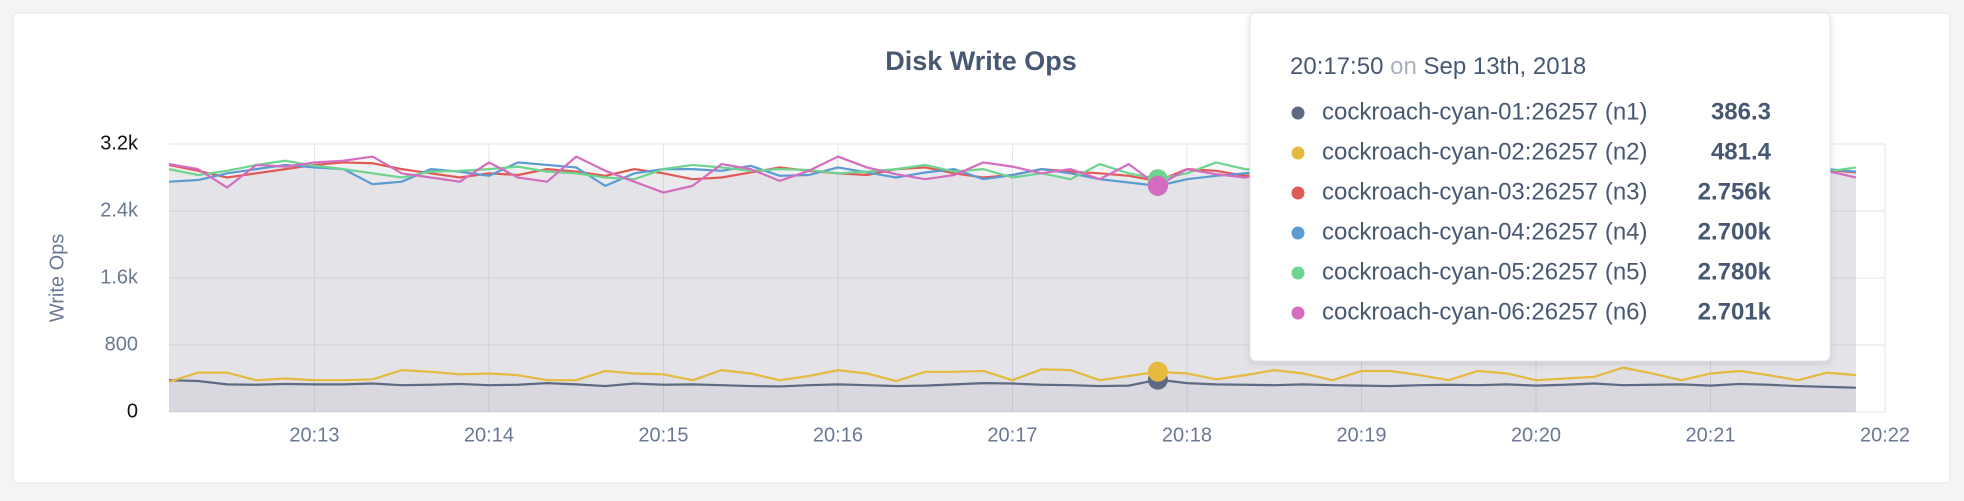  I want to click on legend-label: cockroach-cyan-05:26257 (n5), so click(1485, 271).